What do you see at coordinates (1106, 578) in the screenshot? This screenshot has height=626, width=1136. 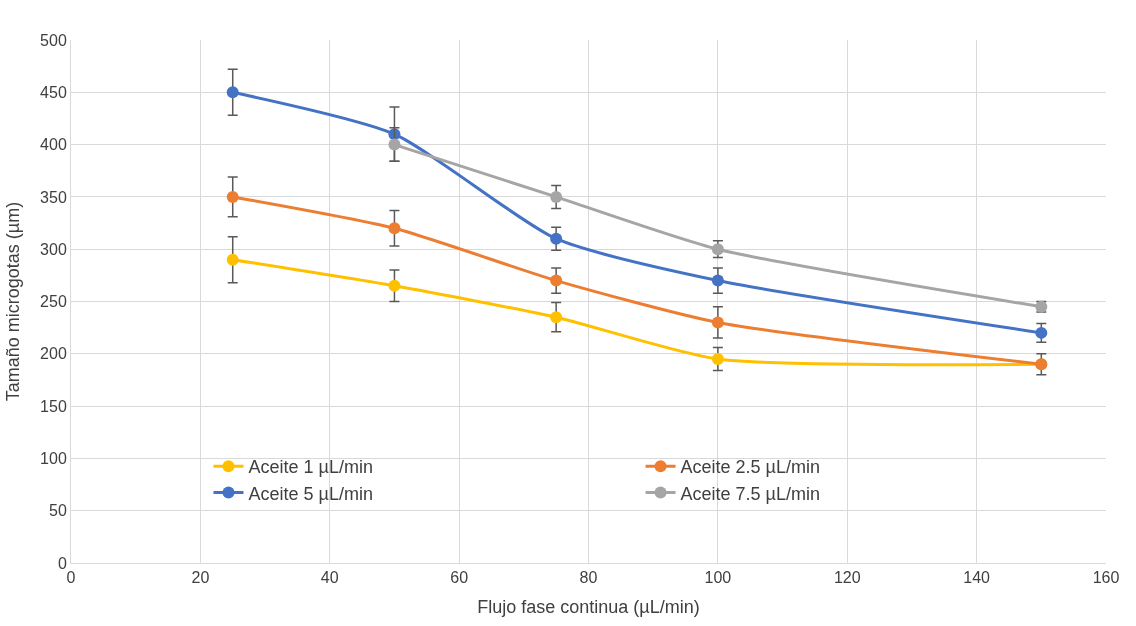 I see `x-tick-label: 160` at bounding box center [1106, 578].